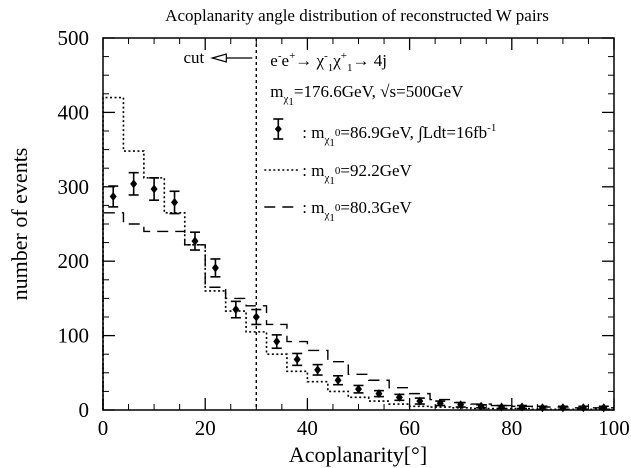  I want to click on y-tick-label: 200, so click(74, 261).